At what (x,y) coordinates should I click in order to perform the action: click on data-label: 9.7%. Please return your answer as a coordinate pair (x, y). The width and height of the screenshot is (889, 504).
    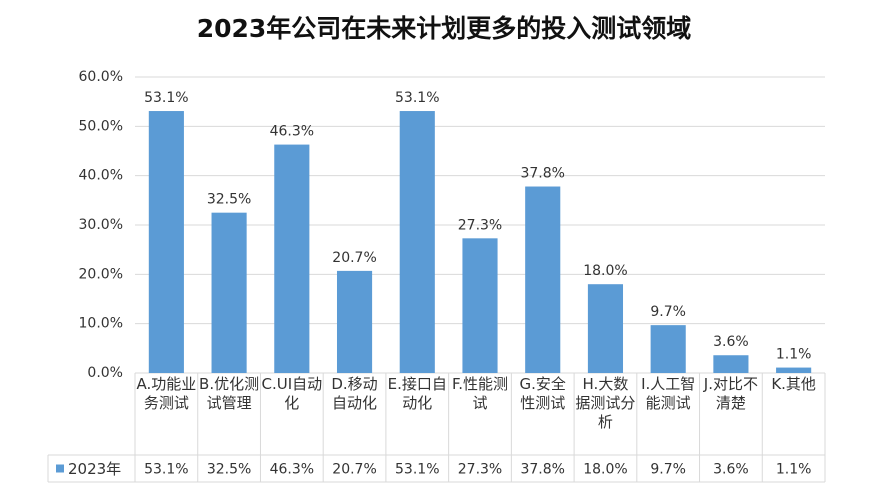
    Looking at the image, I should click on (668, 312).